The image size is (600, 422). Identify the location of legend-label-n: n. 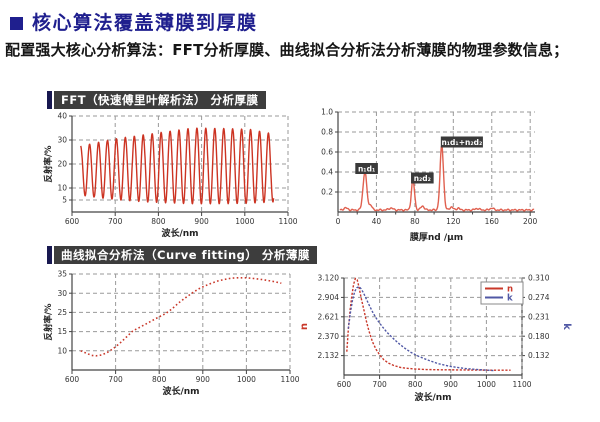
(510, 290).